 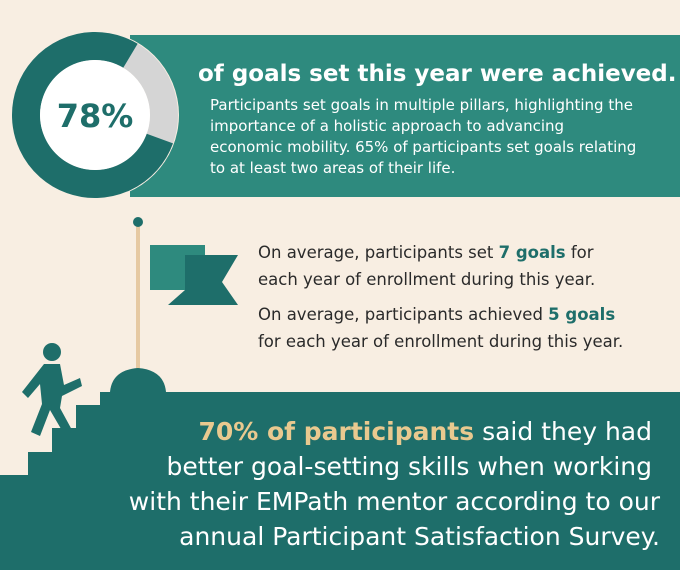 I want to click on flag-tail, so click(x=203, y=280).